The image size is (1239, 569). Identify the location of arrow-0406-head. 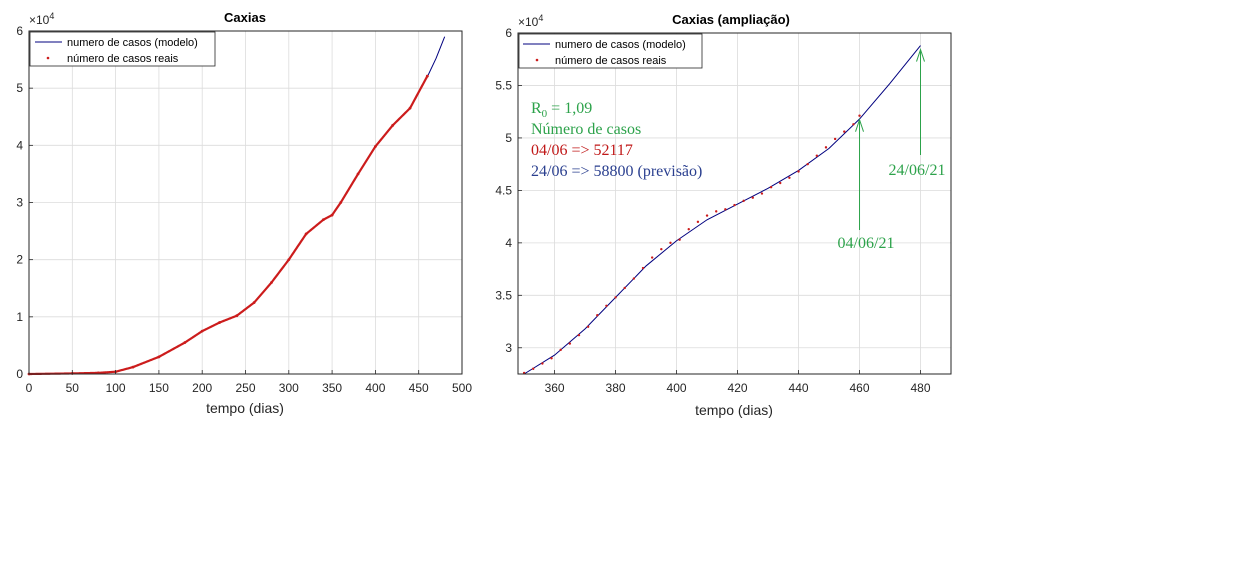
(859, 125).